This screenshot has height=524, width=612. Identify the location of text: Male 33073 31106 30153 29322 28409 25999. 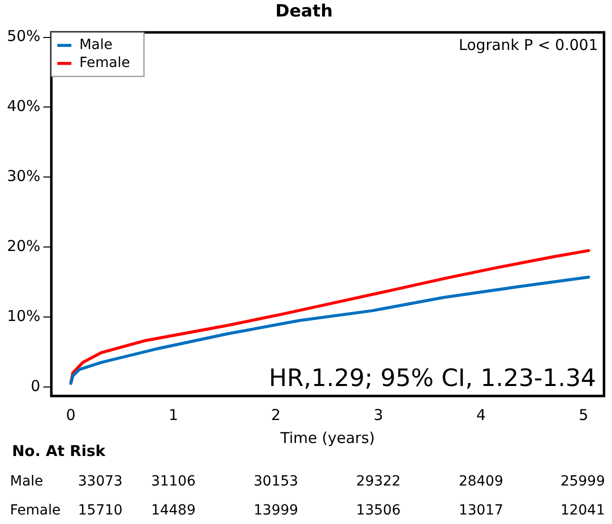
(307, 482).